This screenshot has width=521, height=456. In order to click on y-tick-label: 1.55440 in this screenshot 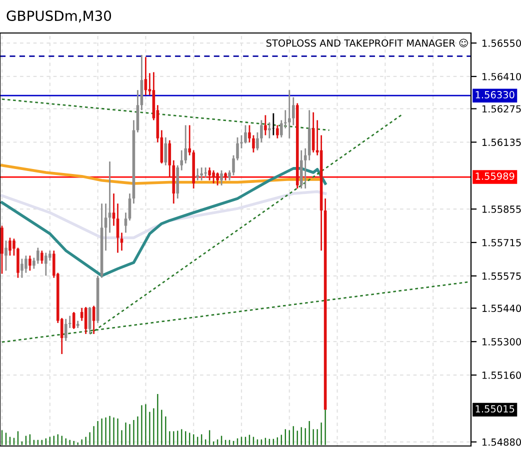, I will do `click(501, 308)`.